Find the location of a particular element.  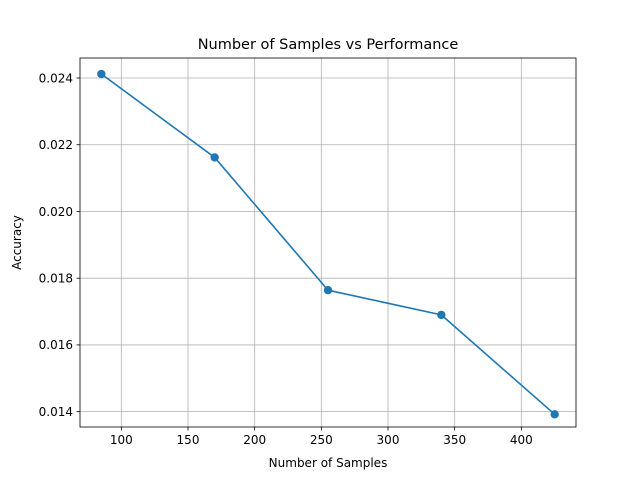

y-tick-label: 0.020 is located at coordinates (56, 212).